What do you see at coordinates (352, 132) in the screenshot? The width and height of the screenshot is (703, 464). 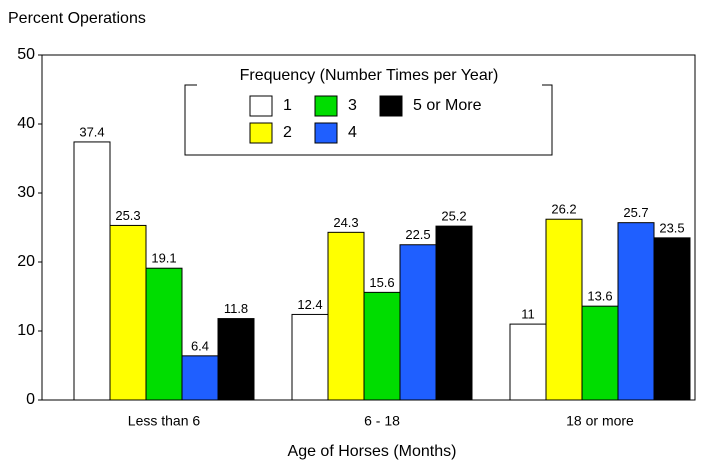 I see `legend-label: 4` at bounding box center [352, 132].